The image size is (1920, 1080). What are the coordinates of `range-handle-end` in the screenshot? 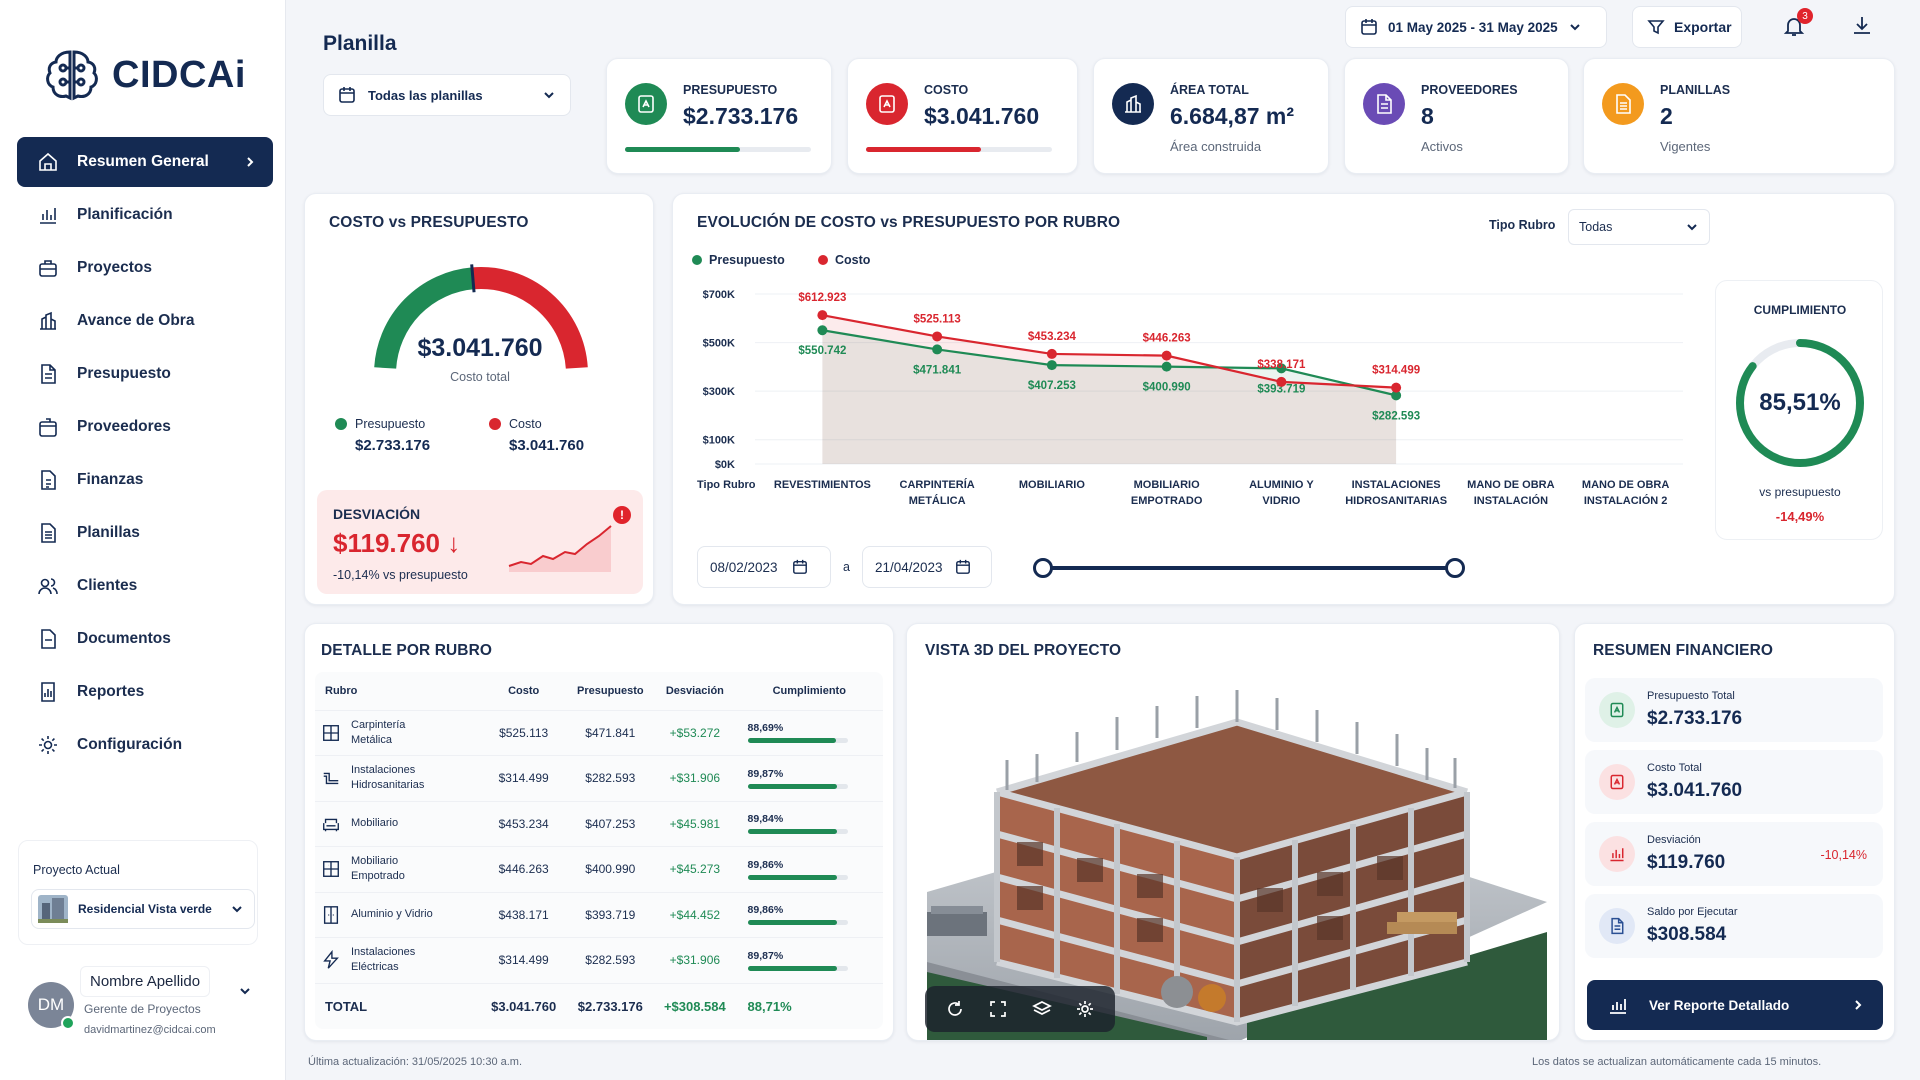 It's located at (1455, 568).